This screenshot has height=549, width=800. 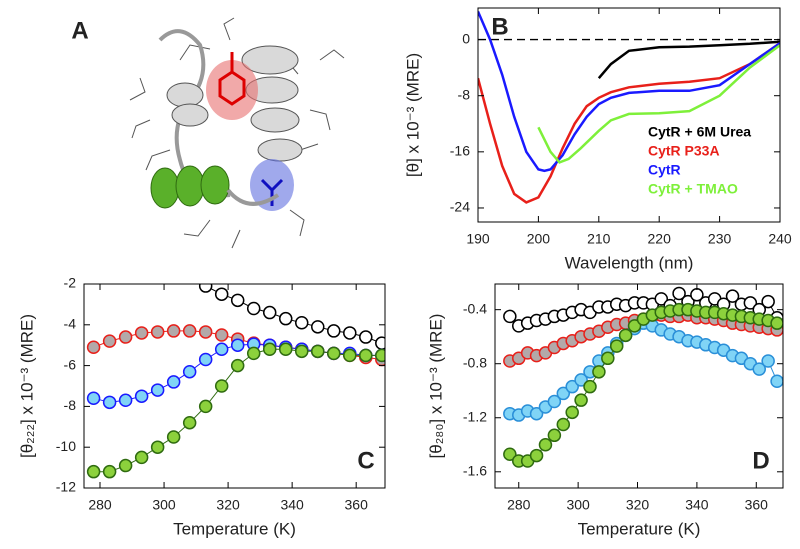 I want to click on panel-label: B, so click(x=499, y=26).